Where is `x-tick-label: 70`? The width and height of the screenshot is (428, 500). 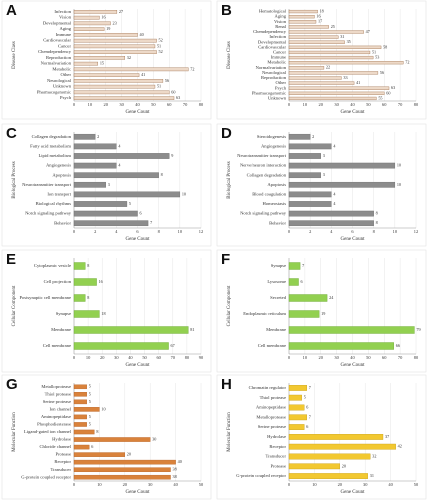 x-tick-label: 70 is located at coordinates (400, 357).